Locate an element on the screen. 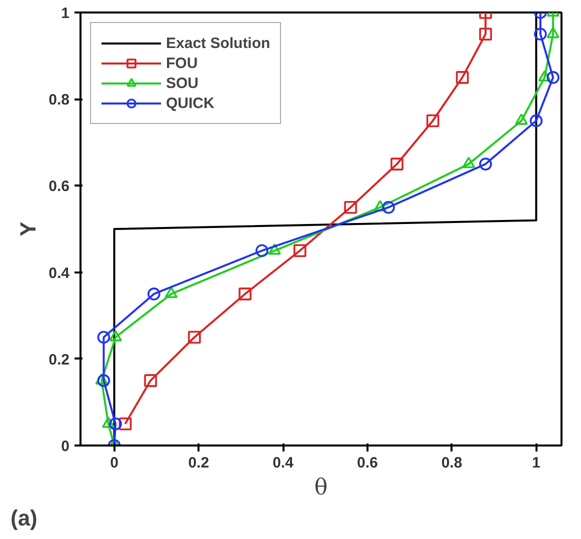 This screenshot has height=539, width=581. y-tick-label: 0.2 is located at coordinates (59, 359).